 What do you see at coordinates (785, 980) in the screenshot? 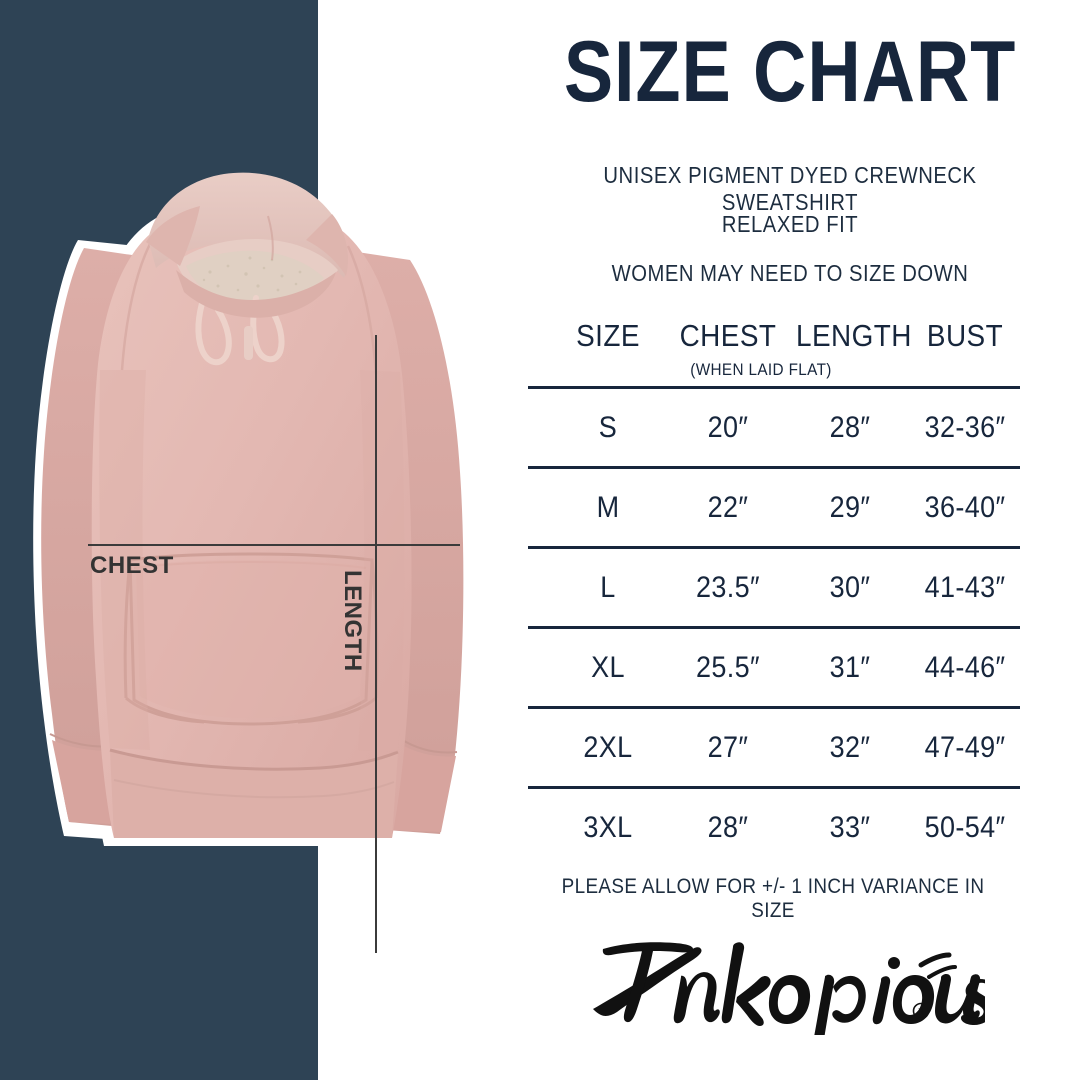
I see `brand-logo: R` at bounding box center [785, 980].